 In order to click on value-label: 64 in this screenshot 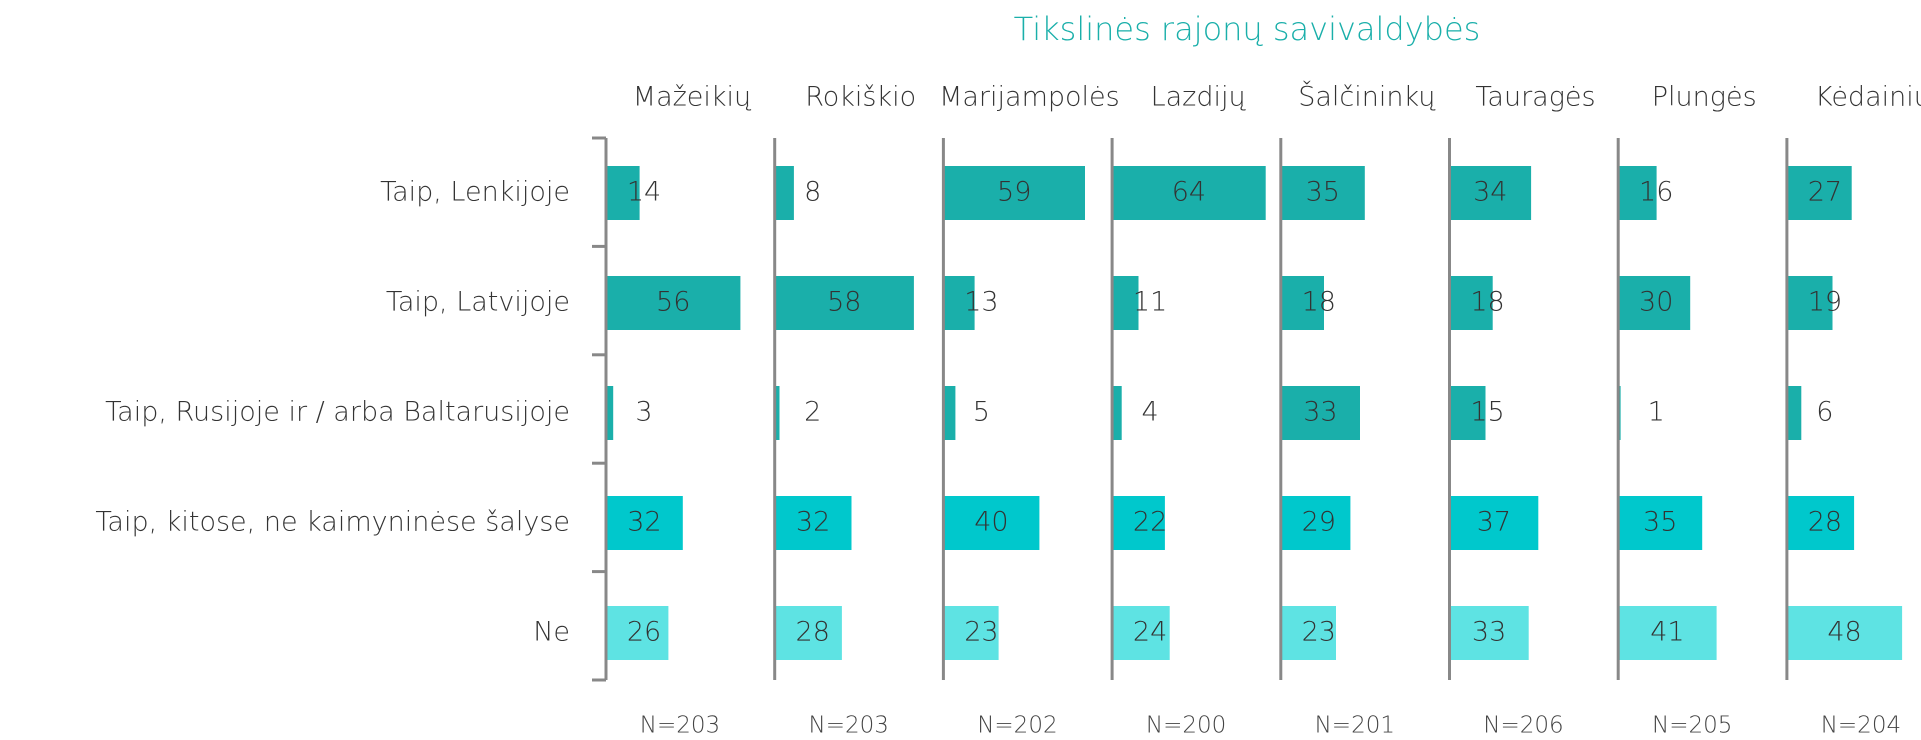, I will do `click(1189, 192)`.